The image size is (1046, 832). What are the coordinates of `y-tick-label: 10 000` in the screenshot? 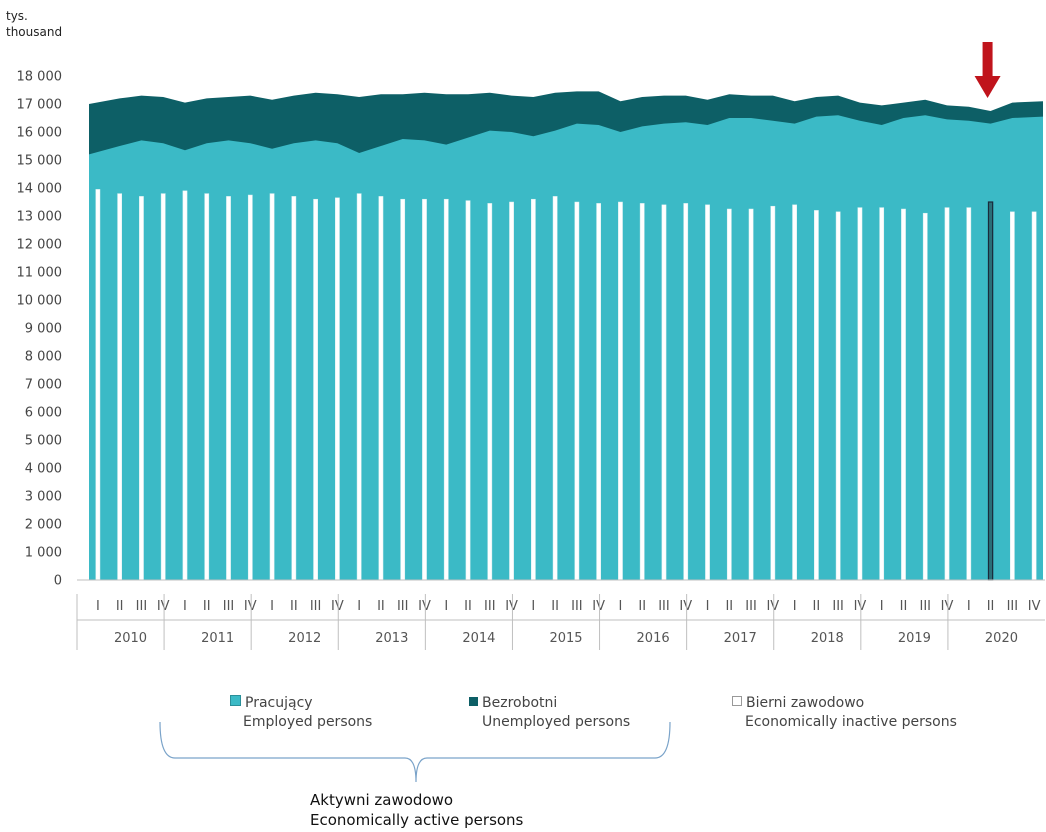 It's located at (40, 301).